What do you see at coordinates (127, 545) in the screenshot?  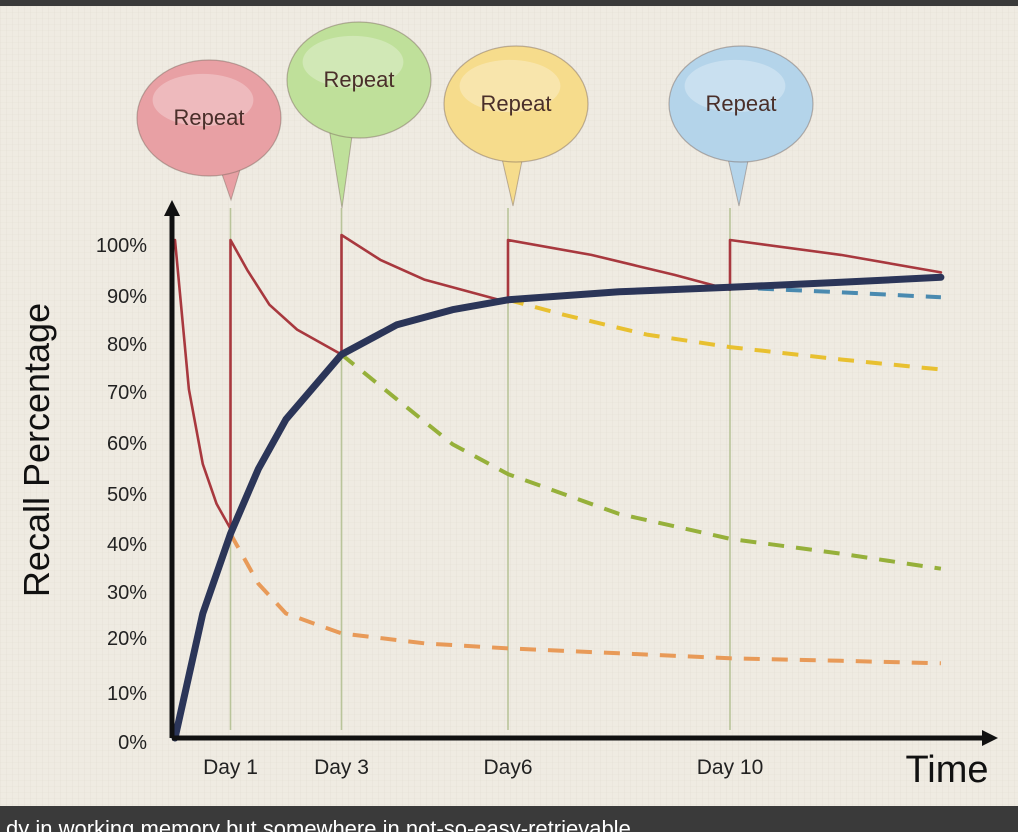 I see `y-tick-label-40: 40%` at bounding box center [127, 545].